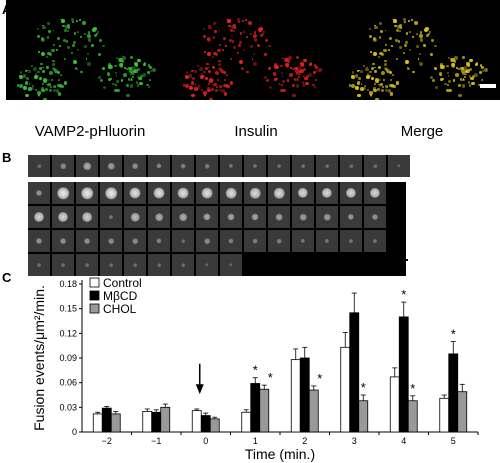 Image resolution: width=500 pixels, height=463 pixels. Describe the element at coordinates (156, 441) in the screenshot. I see `x-tick-label: −1` at that location.